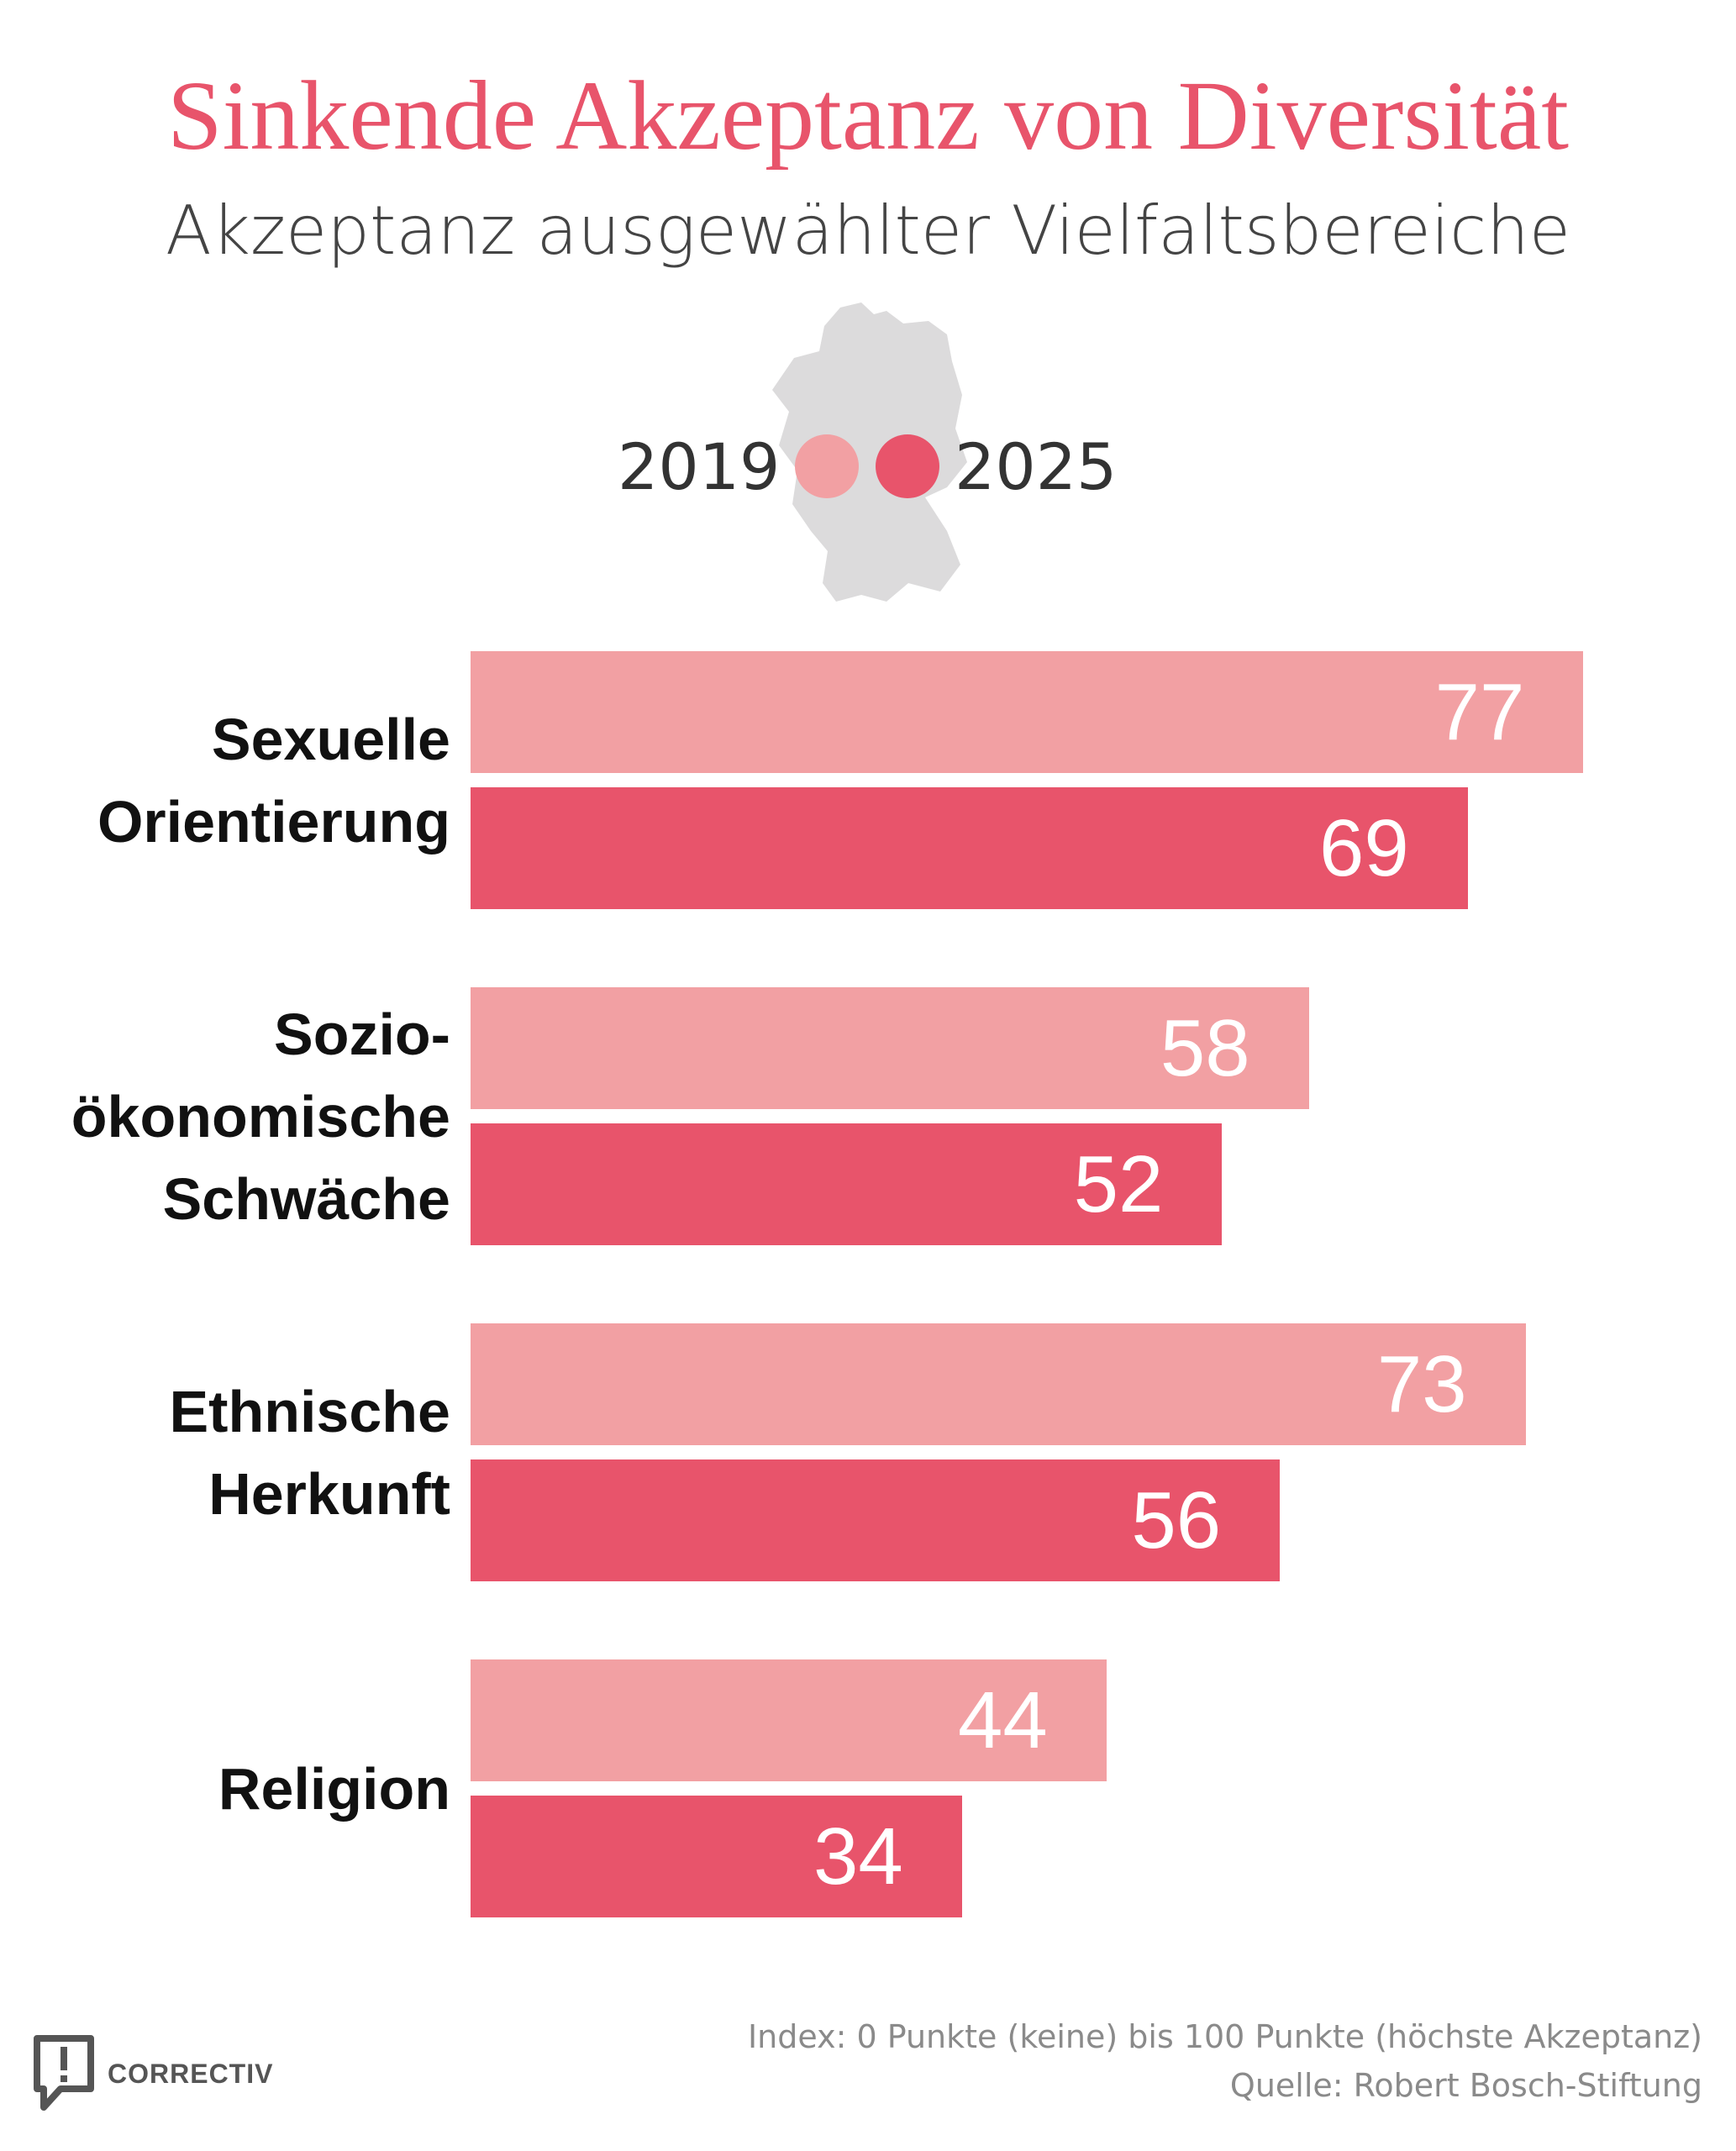 The height and width of the screenshot is (2151, 1736). What do you see at coordinates (868, 231) in the screenshot?
I see `chart-subtitle: Akzeptanz ausgewählter Vielfaltsbereiche` at bounding box center [868, 231].